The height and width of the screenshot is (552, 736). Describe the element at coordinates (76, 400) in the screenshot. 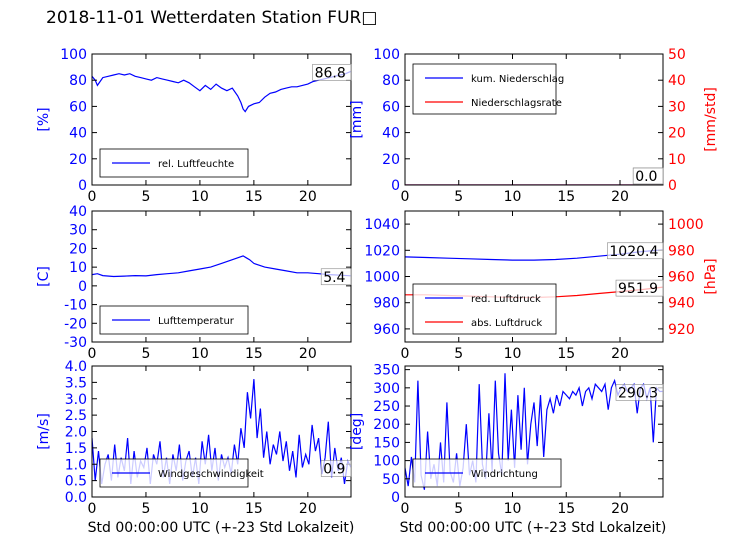

I see `y-tick-label: 3.0` at that location.